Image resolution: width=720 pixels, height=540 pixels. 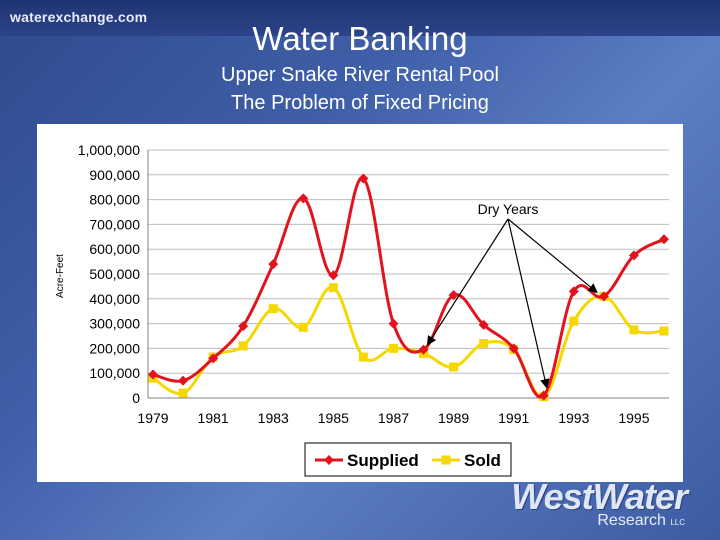 What do you see at coordinates (383, 460) in the screenshot?
I see `legend-label-supplied: Supplied` at bounding box center [383, 460].